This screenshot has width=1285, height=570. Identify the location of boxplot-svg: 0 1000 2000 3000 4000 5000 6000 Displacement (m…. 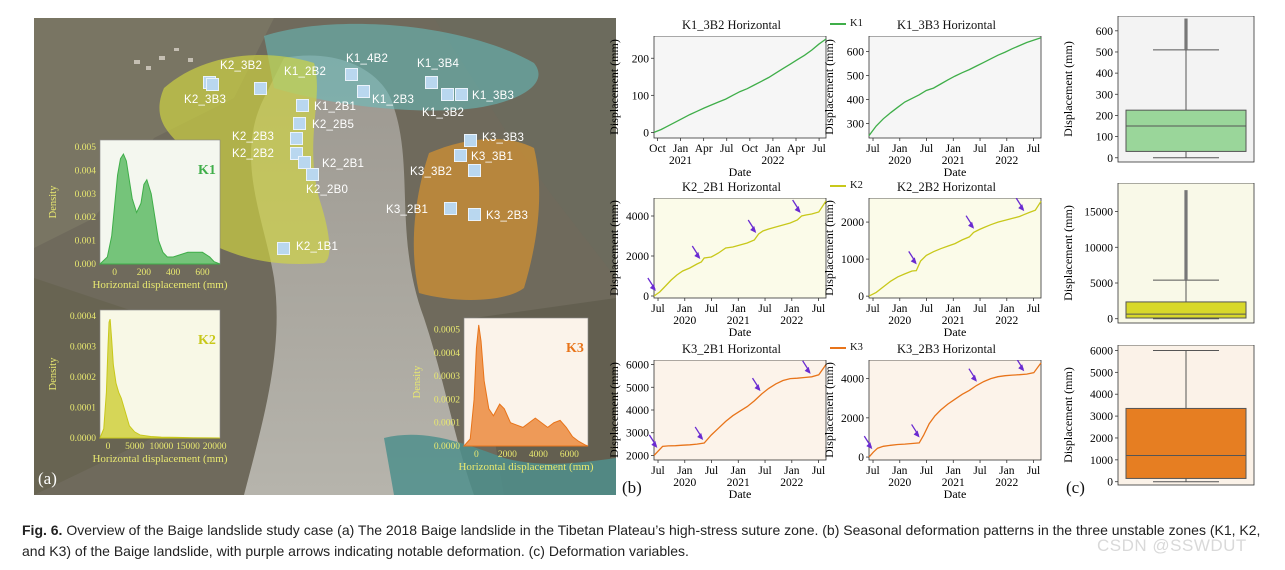
(1158, 416).